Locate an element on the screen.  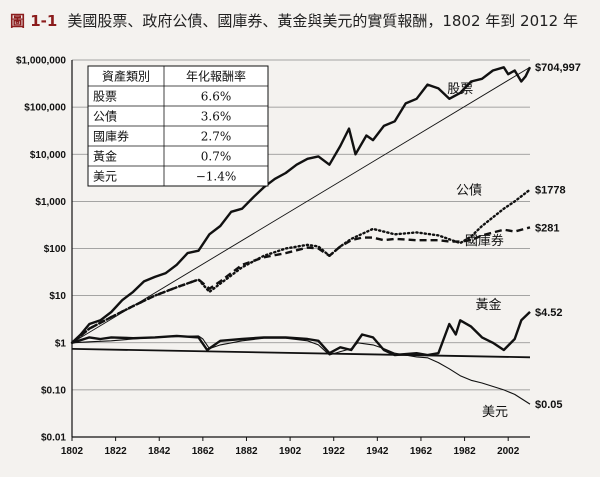
table-asset-cell: 公債 is located at coordinates (105, 116).